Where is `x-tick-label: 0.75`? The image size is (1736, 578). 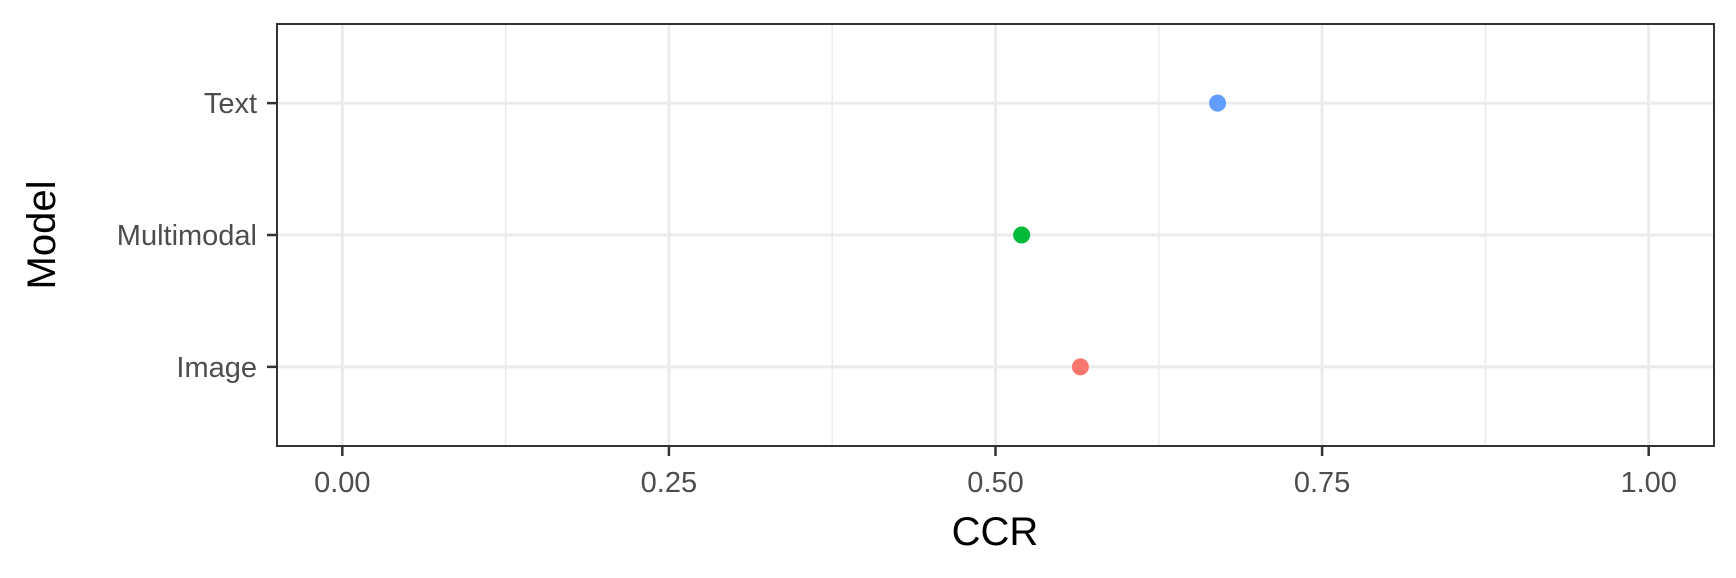 x-tick-label: 0.75 is located at coordinates (1322, 483).